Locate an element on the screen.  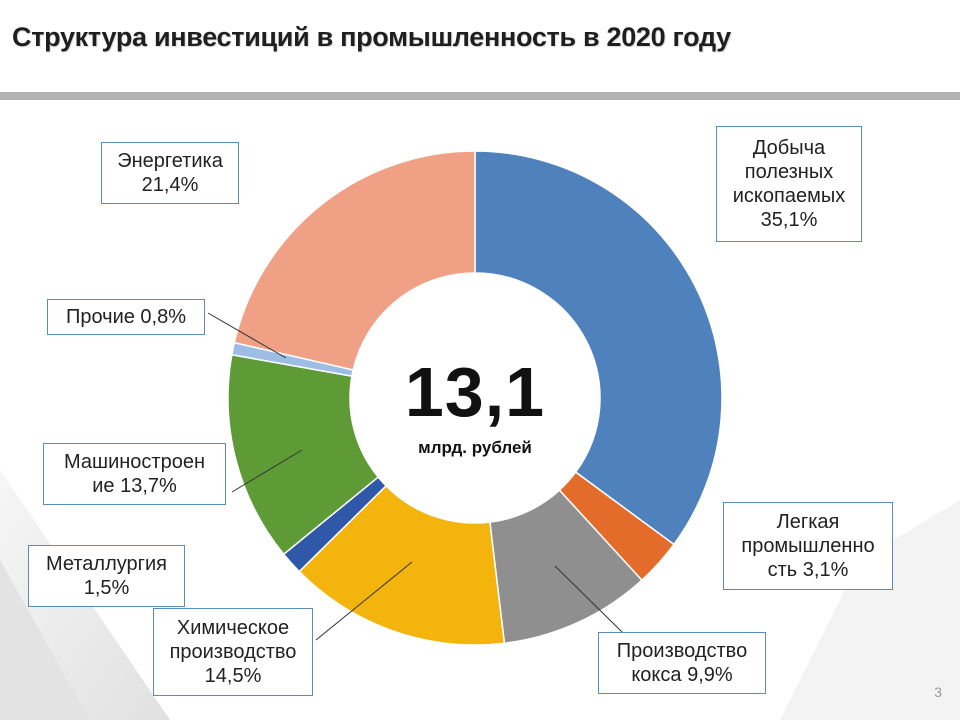
data-label-energy: Энергетика 21,4% is located at coordinates (170, 173).